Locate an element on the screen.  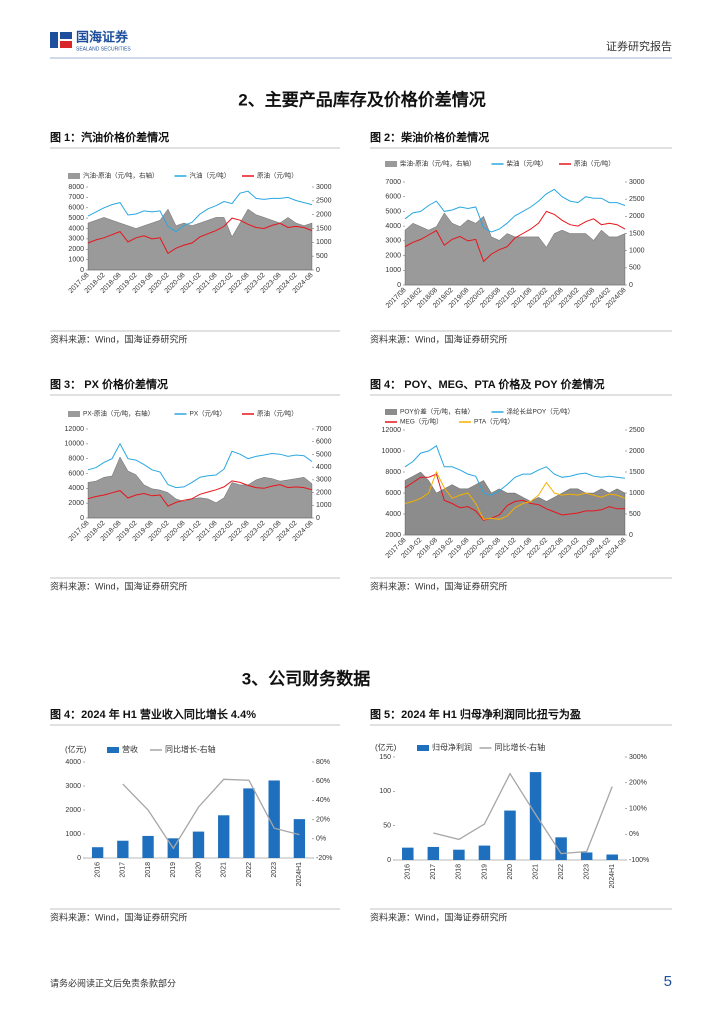
legend-label: PTA（元/吨） is located at coordinates (494, 421).